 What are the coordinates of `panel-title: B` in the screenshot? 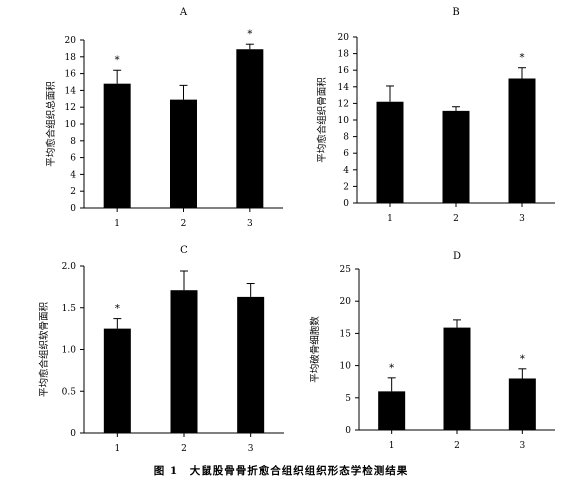 It's located at (455, 12).